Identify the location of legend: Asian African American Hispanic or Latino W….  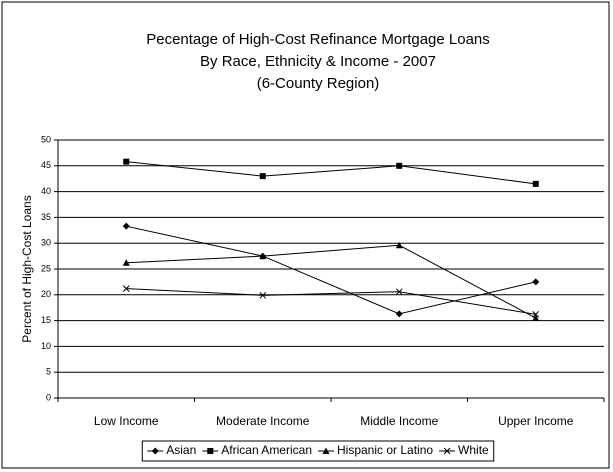
(318, 451).